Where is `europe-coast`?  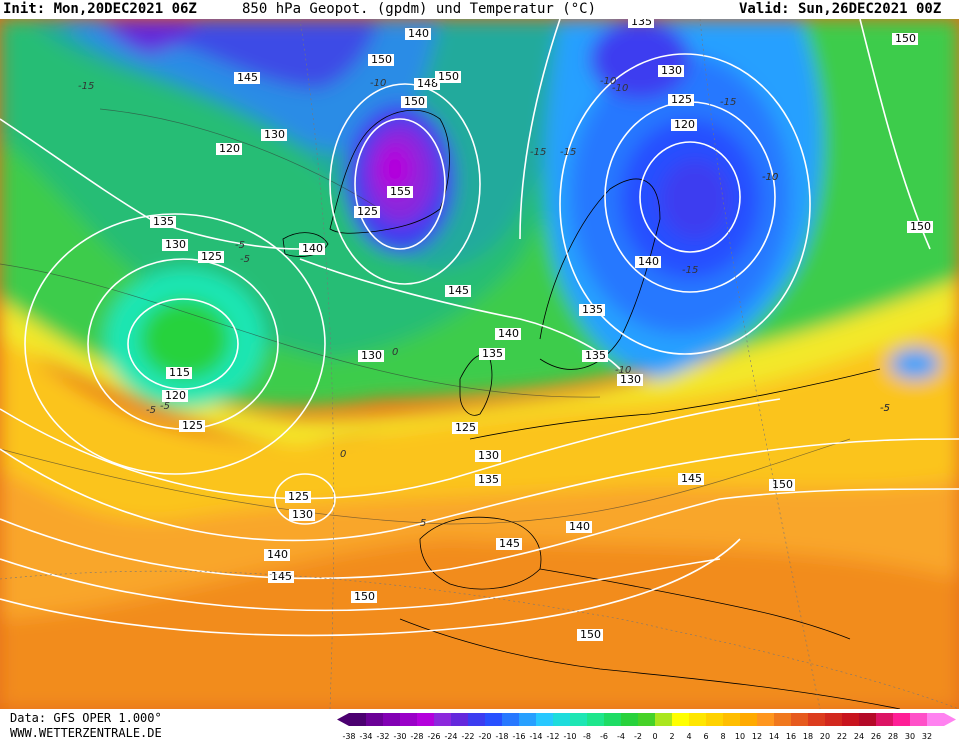
europe-coast is located at coordinates (675, 404).